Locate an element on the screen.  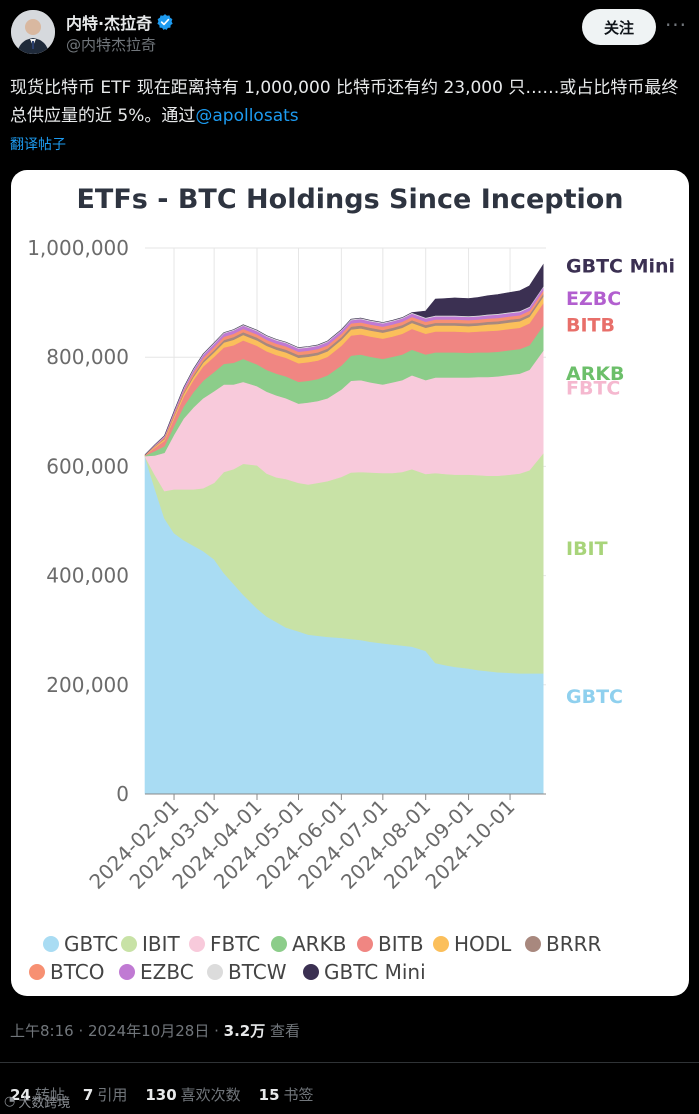
legend-item-gbtc: GBTC is located at coordinates (80, 944).